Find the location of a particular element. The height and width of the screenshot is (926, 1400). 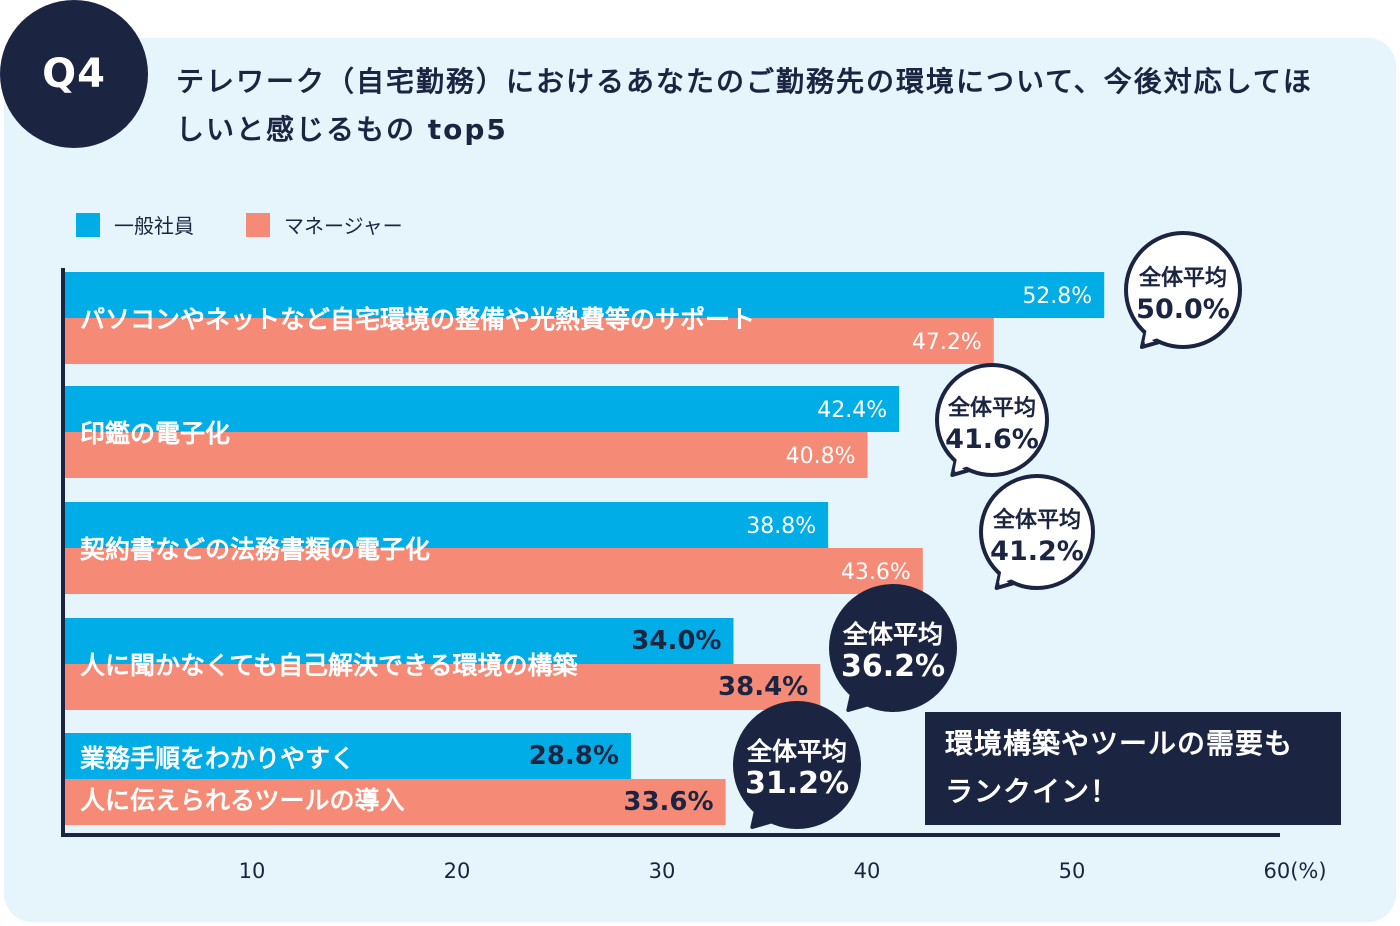

legend-item-employee: 一般社員 is located at coordinates (135, 224).